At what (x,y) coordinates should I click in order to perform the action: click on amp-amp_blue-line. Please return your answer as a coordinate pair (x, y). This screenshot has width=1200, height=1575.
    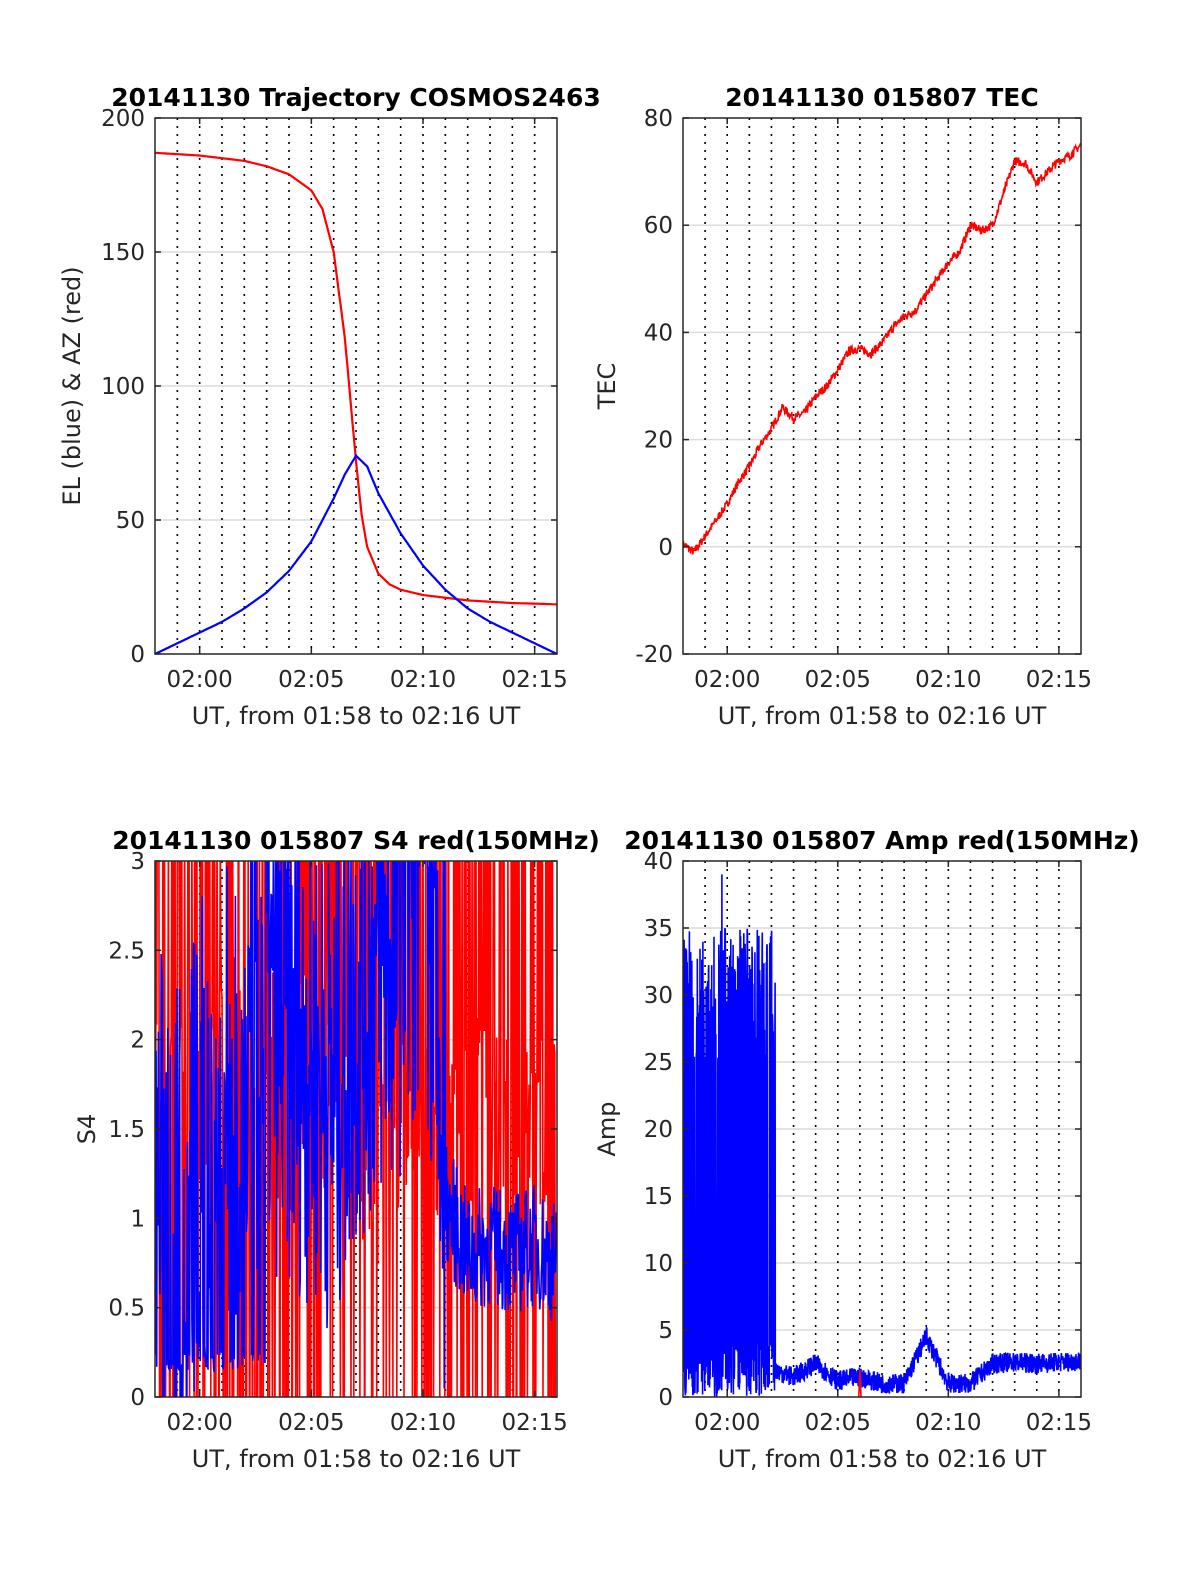
    Looking at the image, I should click on (882, 1135).